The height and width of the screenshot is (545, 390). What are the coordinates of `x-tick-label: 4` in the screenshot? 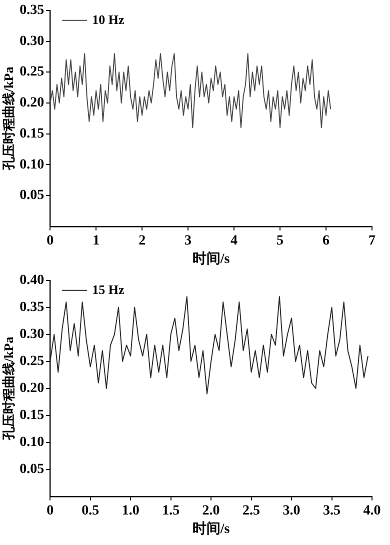 It's located at (234, 240).